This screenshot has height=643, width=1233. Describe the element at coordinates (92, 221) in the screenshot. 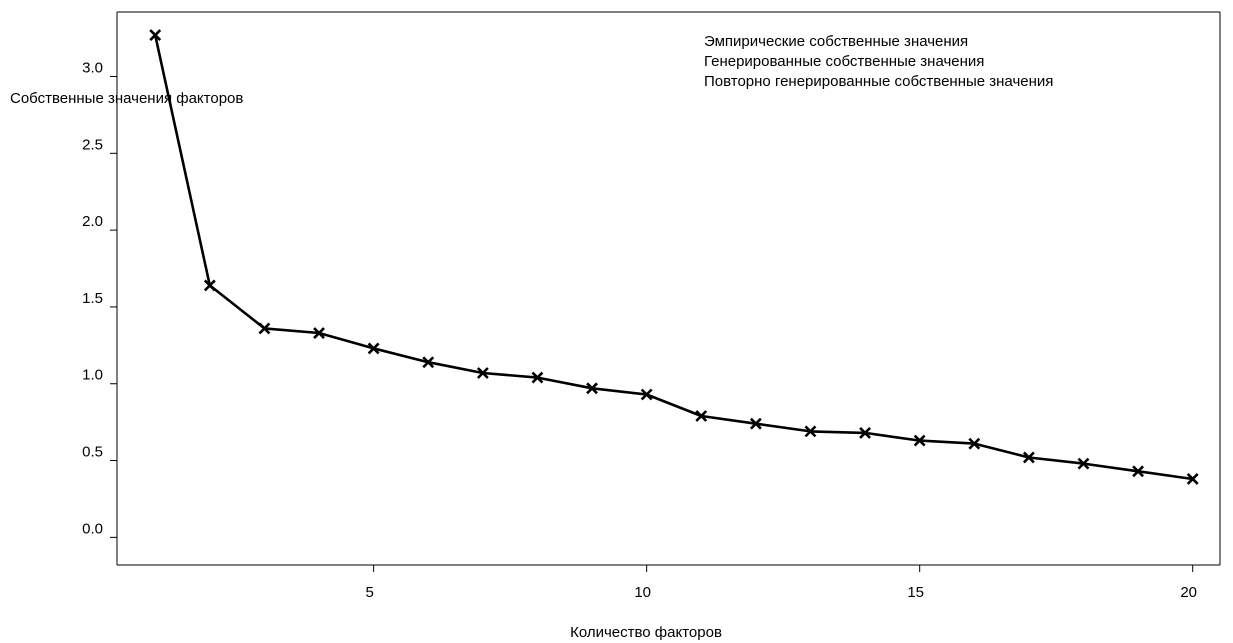

I see `y-tick-label: 2.0` at that location.